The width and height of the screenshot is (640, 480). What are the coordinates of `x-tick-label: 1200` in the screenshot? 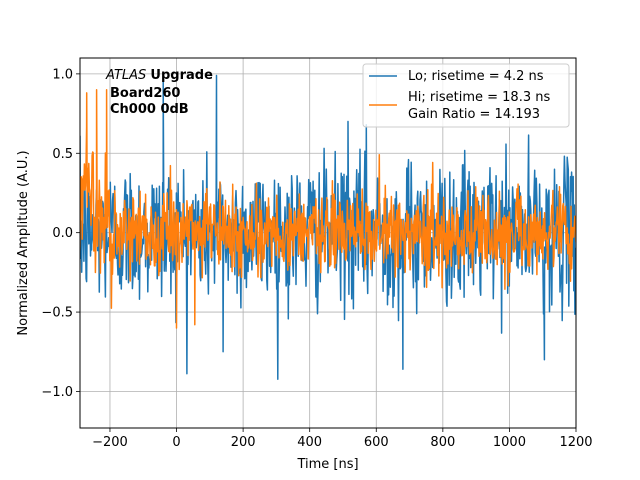 It's located at (575, 442).